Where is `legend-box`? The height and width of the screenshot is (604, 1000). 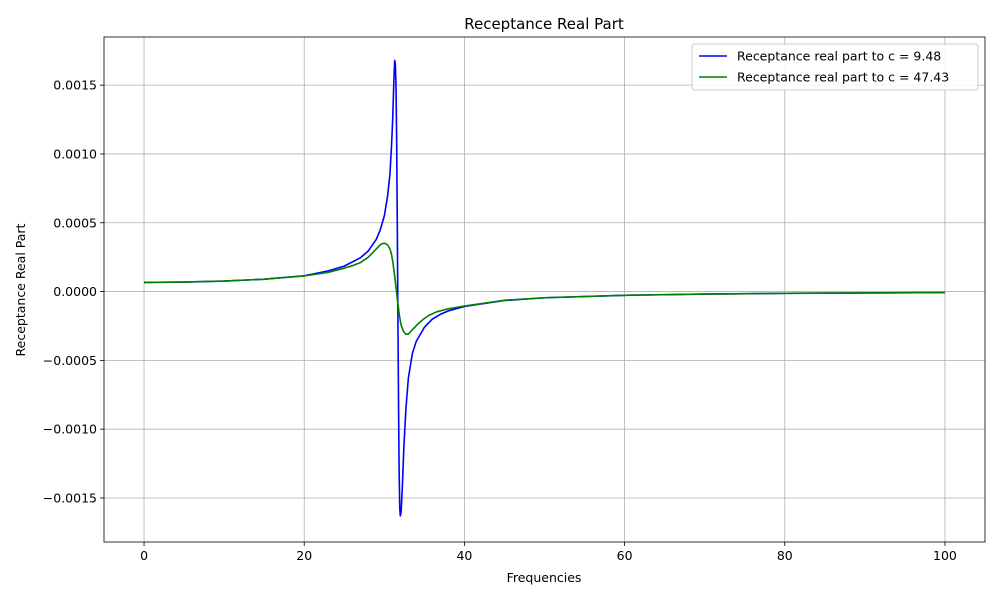 legend-box is located at coordinates (835, 67).